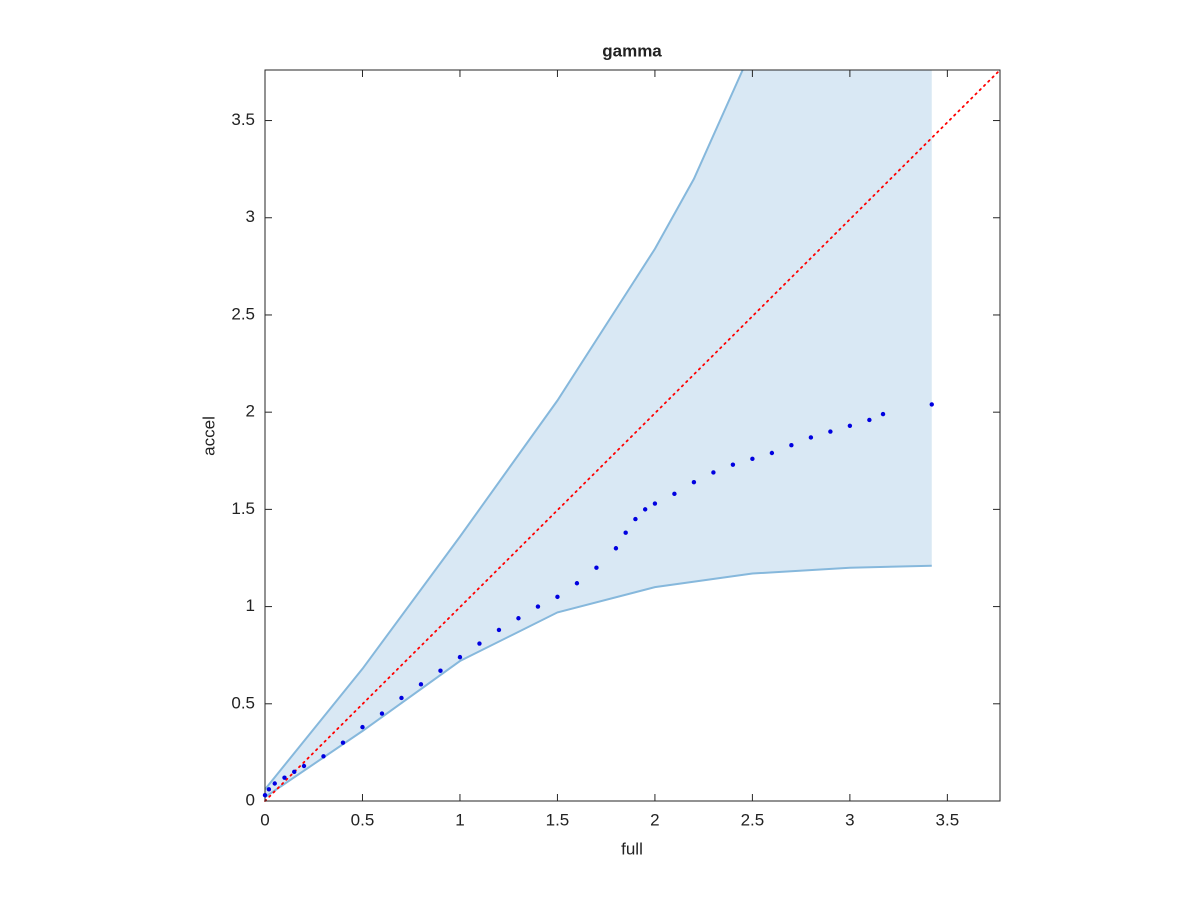 The height and width of the screenshot is (900, 1200). Describe the element at coordinates (753, 819) in the screenshot. I see `x-tick-label: 2.5` at that location.